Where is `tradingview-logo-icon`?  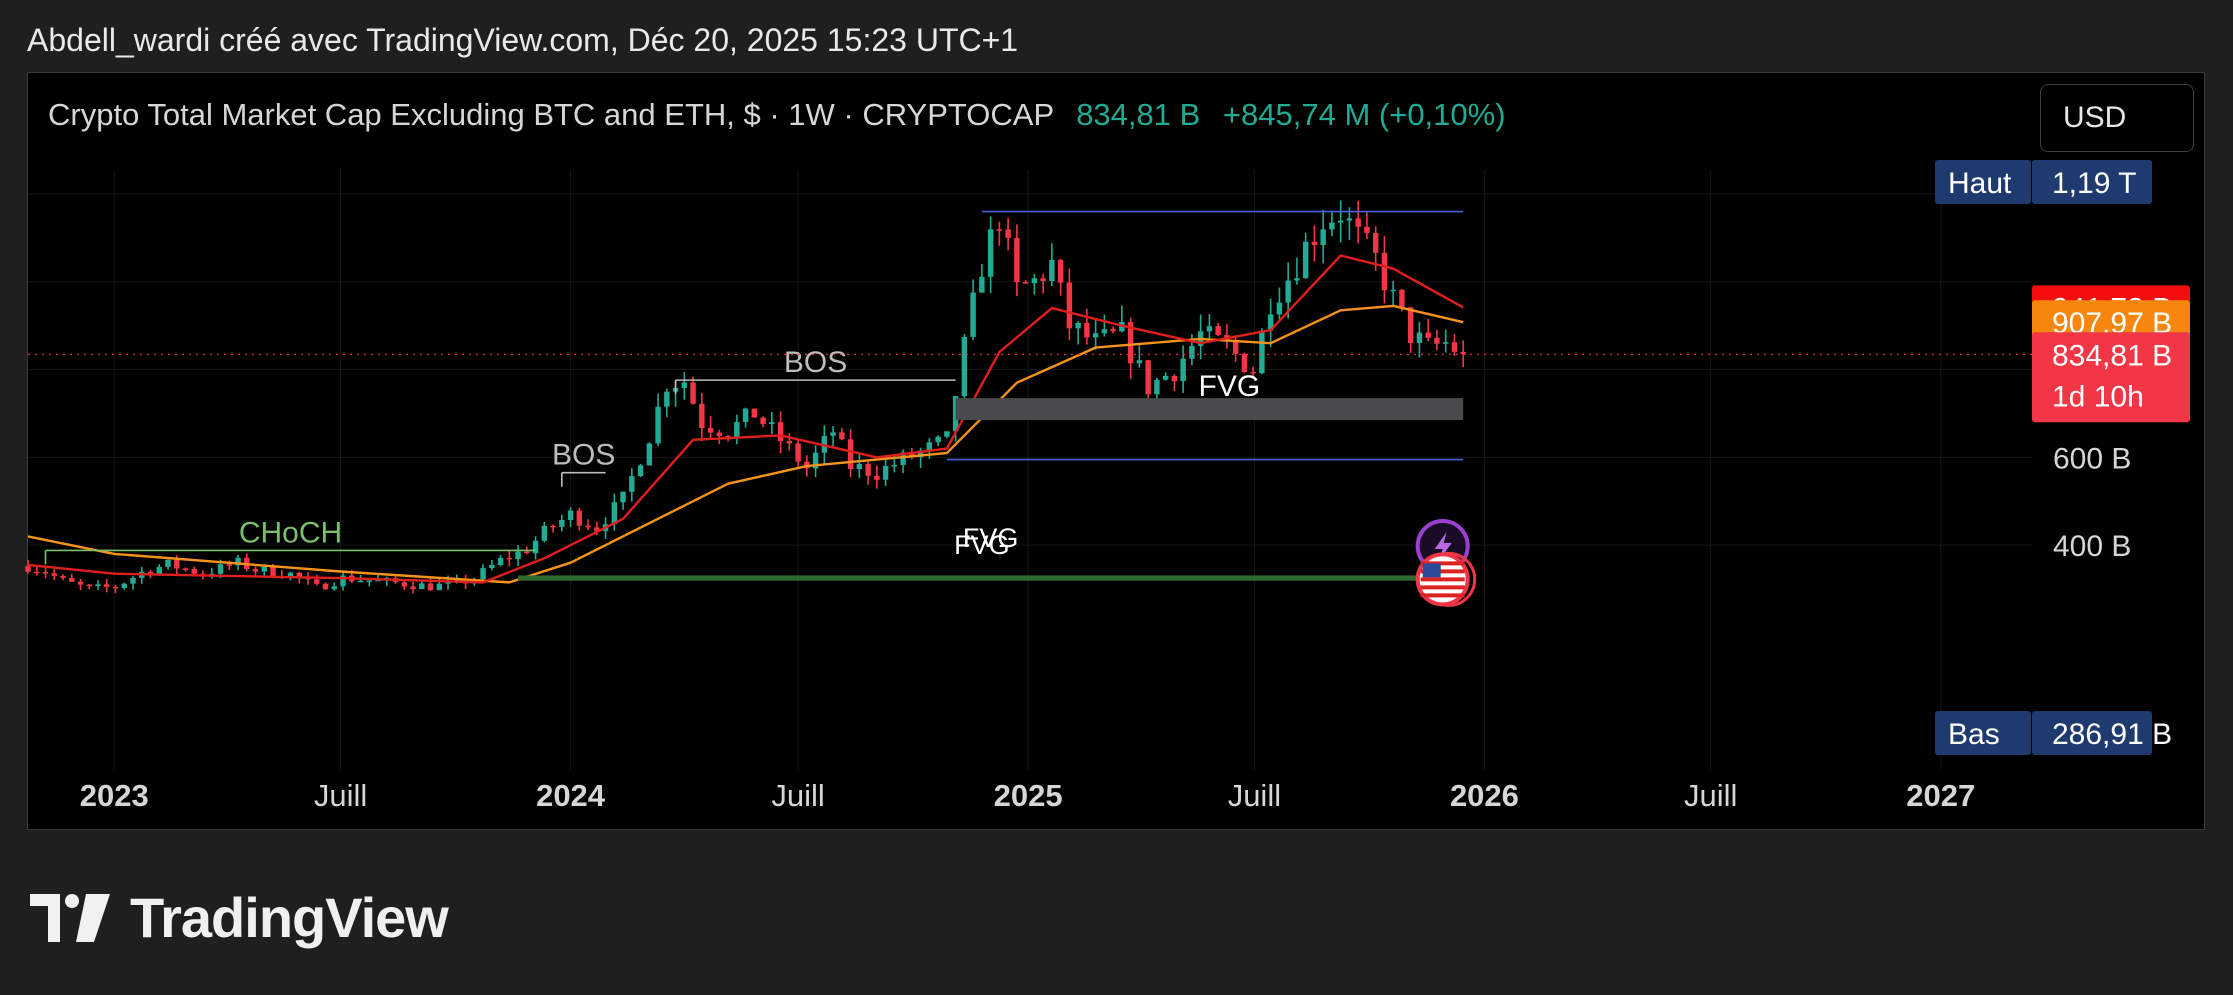 tradingview-logo-icon is located at coordinates (70, 917).